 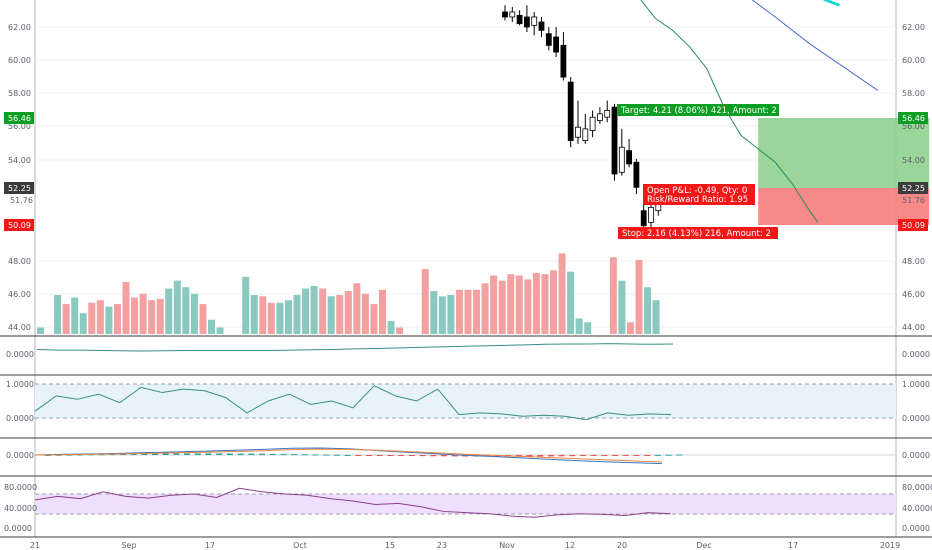 I want to click on x-tick-label: 17, so click(x=793, y=545).